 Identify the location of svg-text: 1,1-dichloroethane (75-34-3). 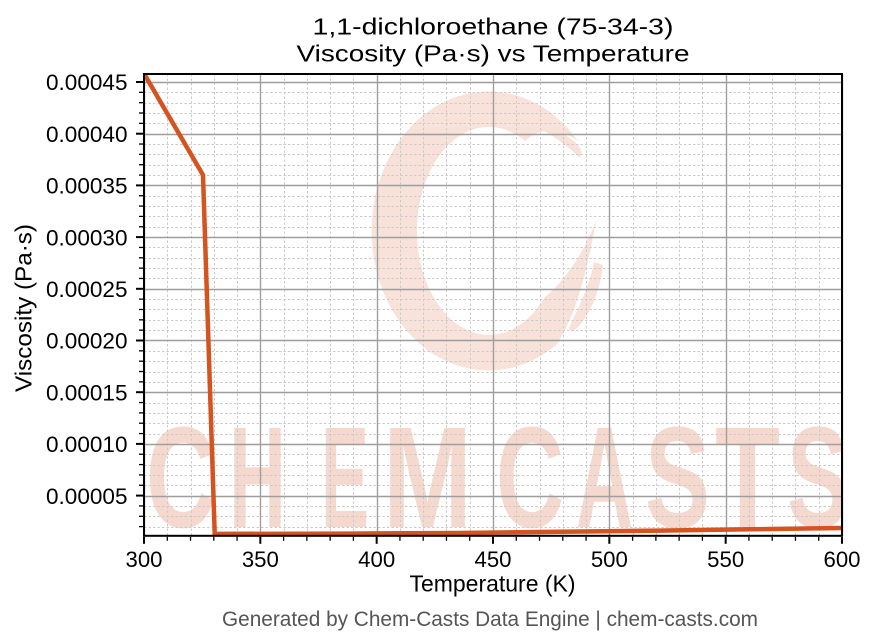
(493, 27).